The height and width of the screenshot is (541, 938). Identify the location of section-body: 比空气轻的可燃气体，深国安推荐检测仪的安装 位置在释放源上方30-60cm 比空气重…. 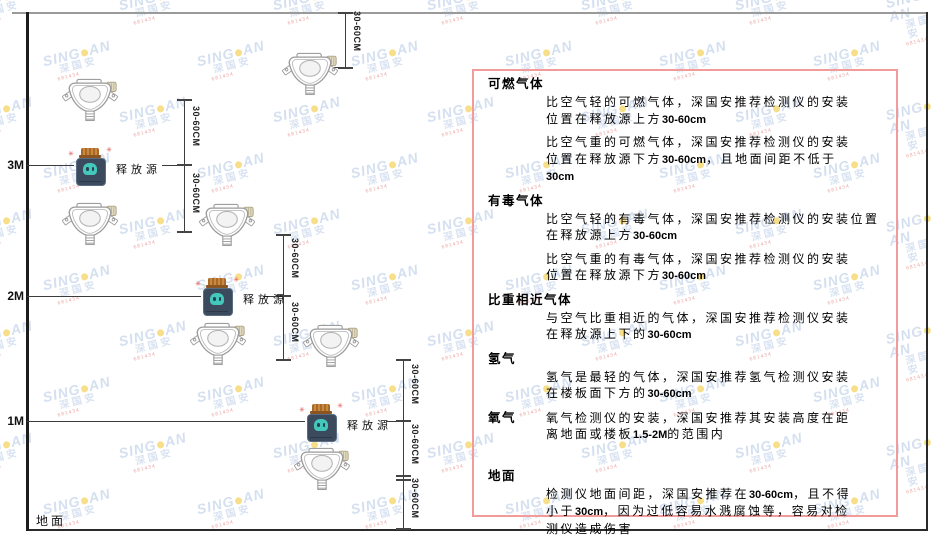
(716, 140).